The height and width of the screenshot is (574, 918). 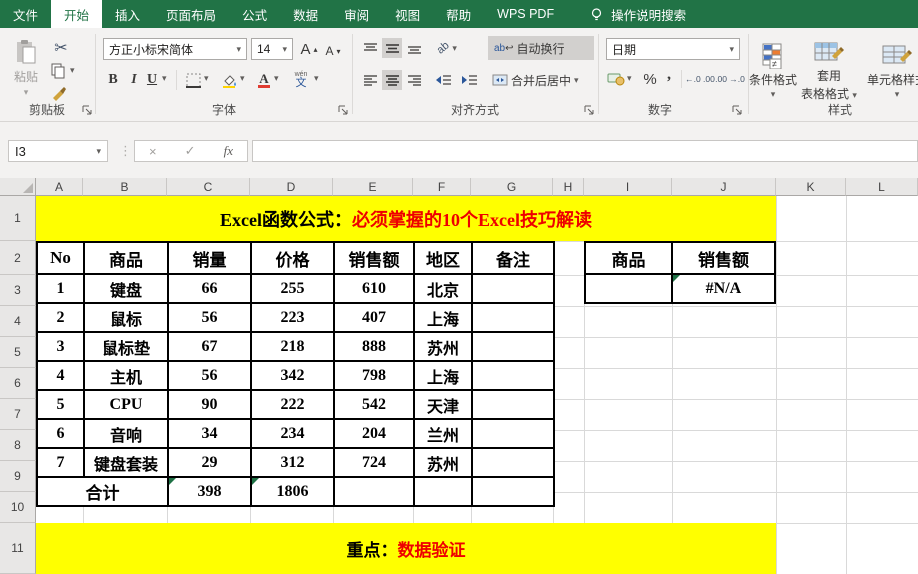 I want to click on table-cell: 鼠标, so click(x=126, y=317).